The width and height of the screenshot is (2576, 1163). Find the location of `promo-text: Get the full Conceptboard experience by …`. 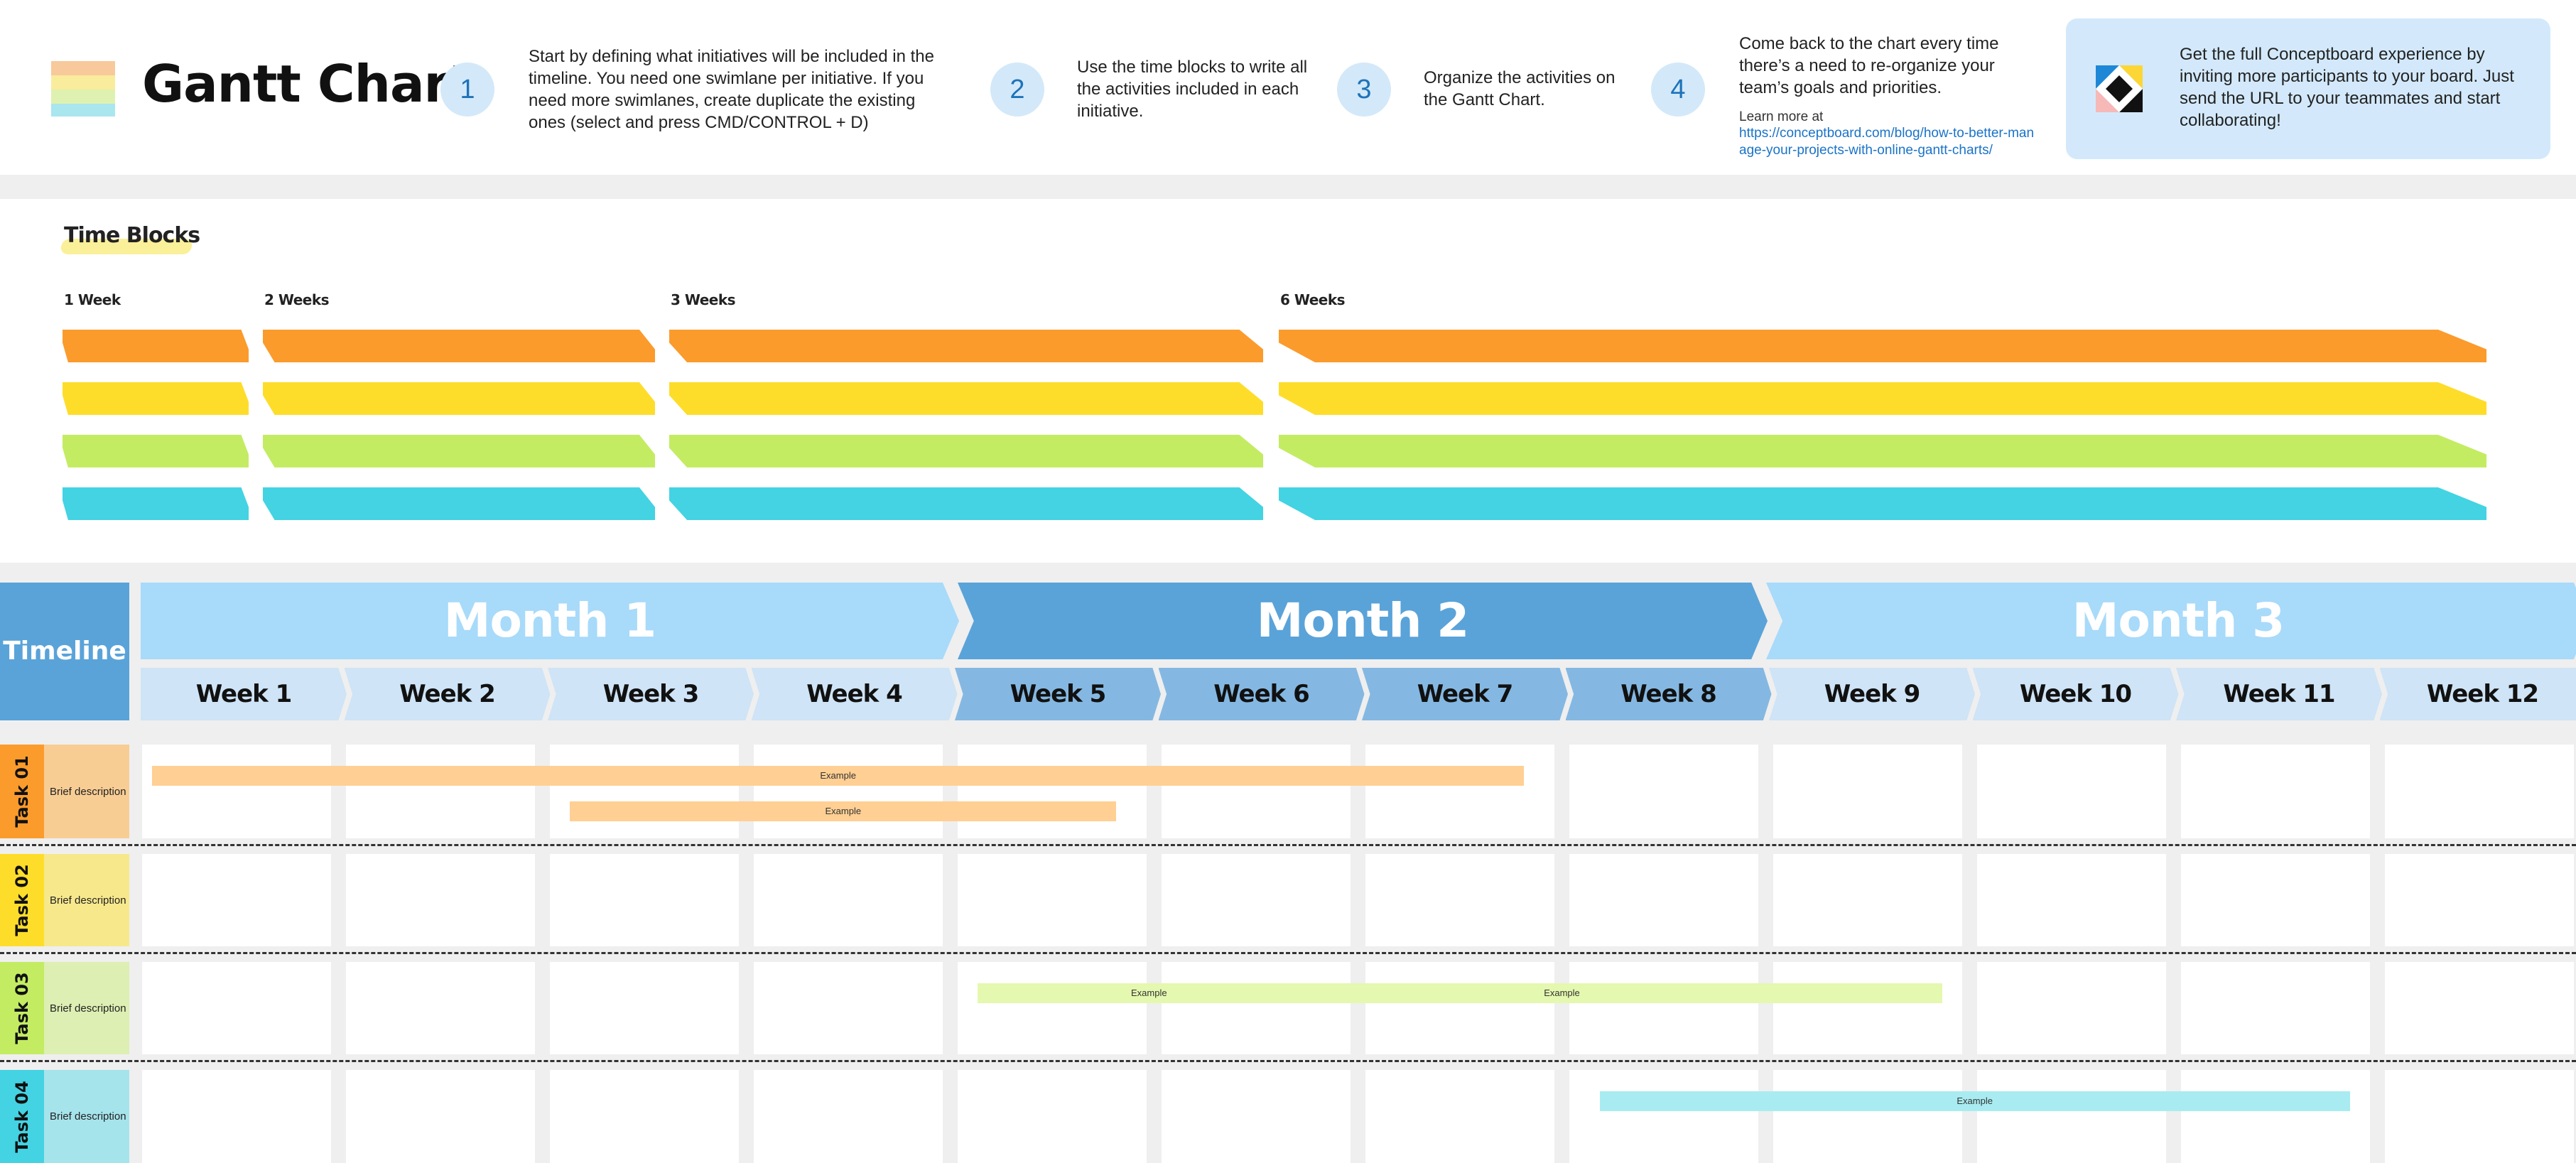

promo-text: Get the full Conceptboard experience by … is located at coordinates (2347, 87).